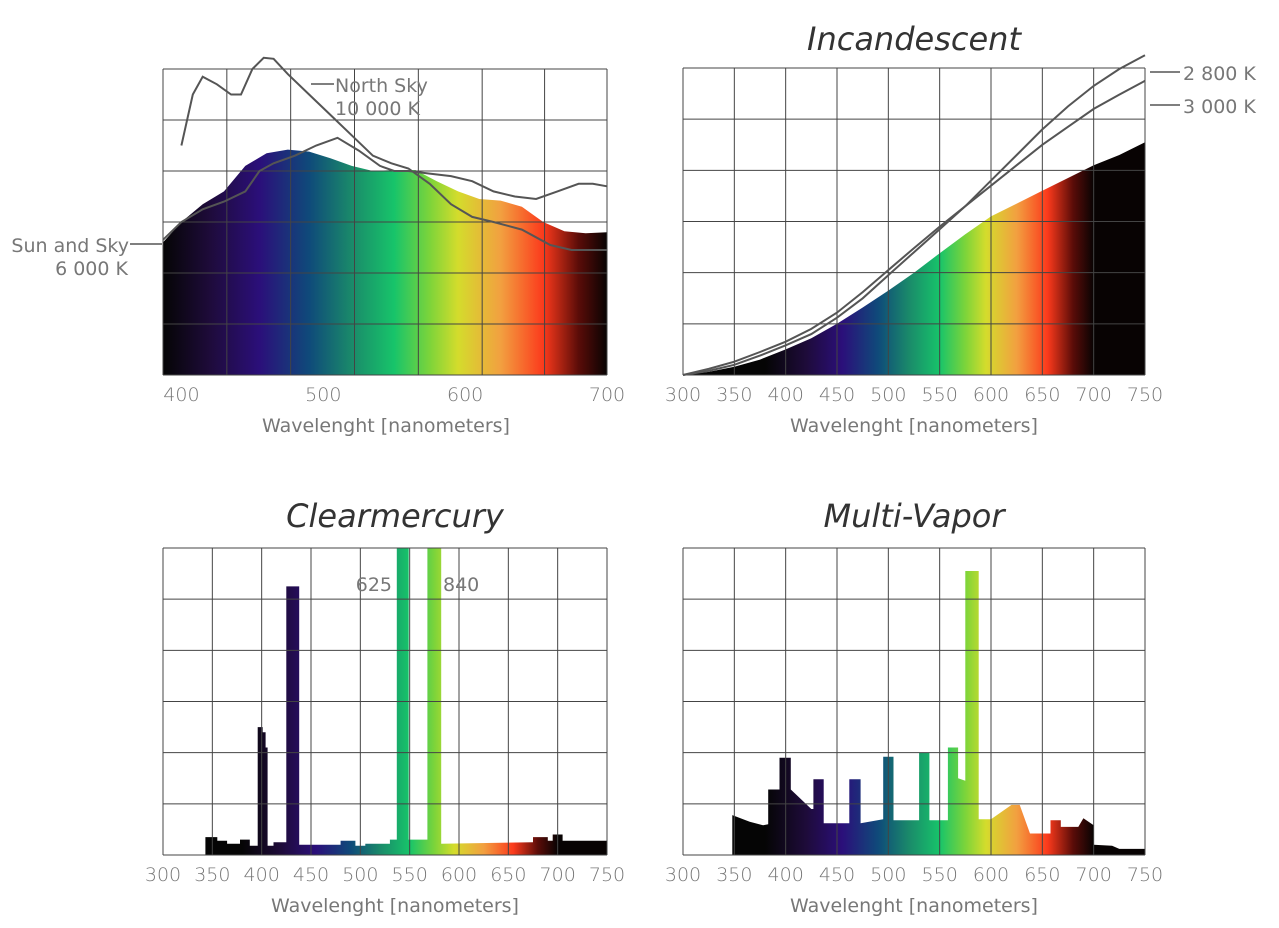  Describe the element at coordinates (381, 86) in the screenshot. I see `north-sky-label: North Sky` at that location.